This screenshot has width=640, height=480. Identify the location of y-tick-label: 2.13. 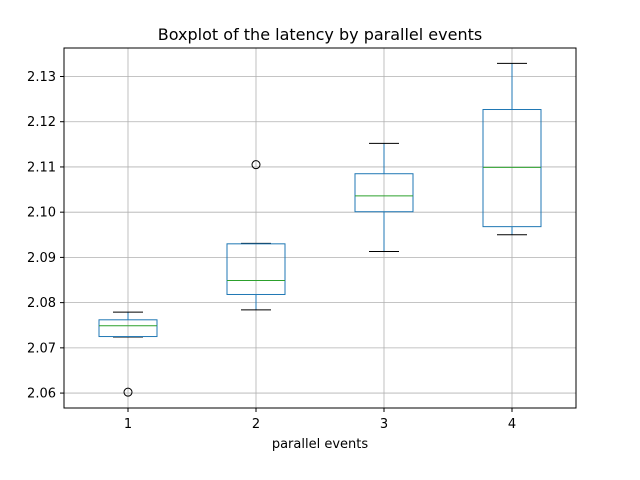
(41, 77).